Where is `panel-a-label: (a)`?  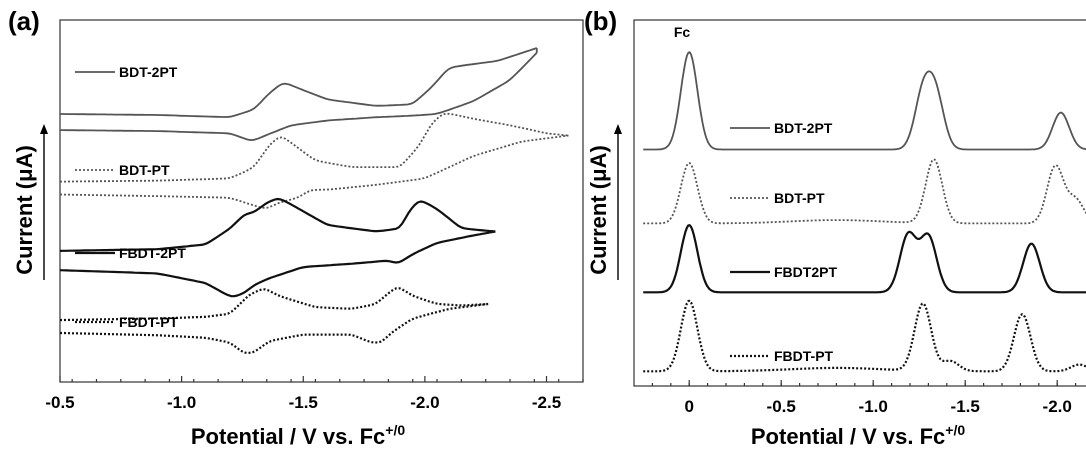
panel-a-label: (a) is located at coordinates (24, 21).